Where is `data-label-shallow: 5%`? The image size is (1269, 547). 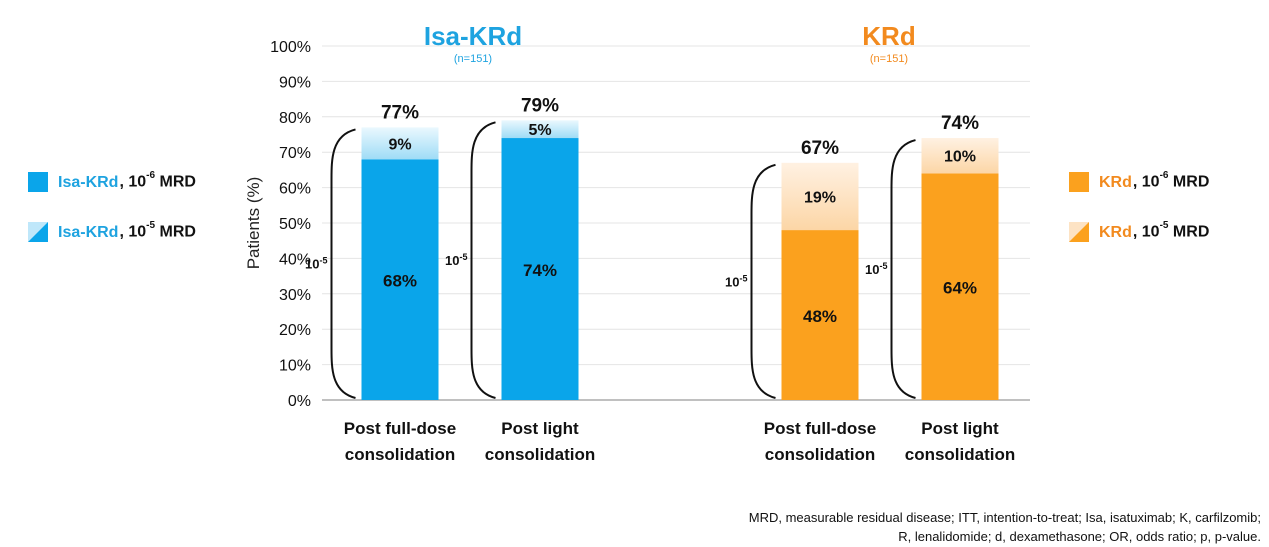 data-label-shallow: 5% is located at coordinates (539, 130).